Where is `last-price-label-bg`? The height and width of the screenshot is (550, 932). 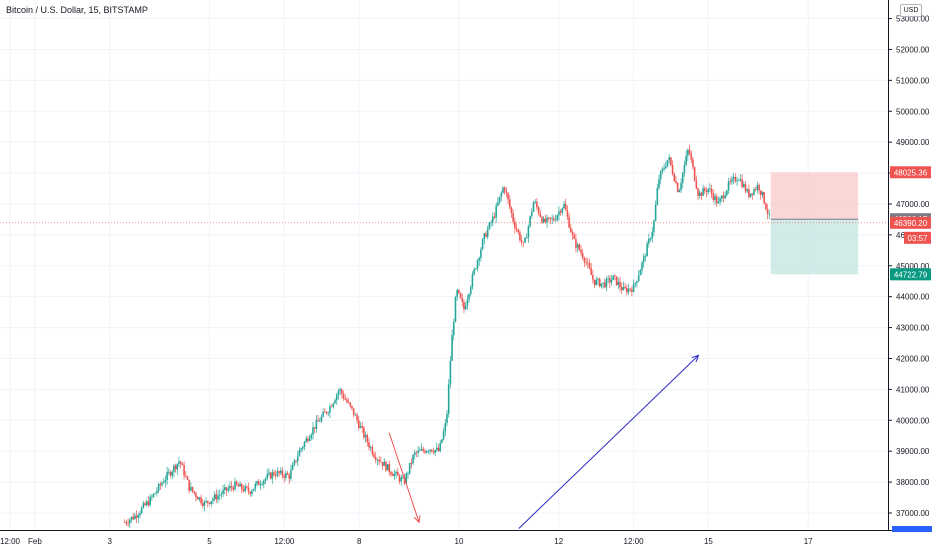
last-price-label-bg is located at coordinates (910, 222).